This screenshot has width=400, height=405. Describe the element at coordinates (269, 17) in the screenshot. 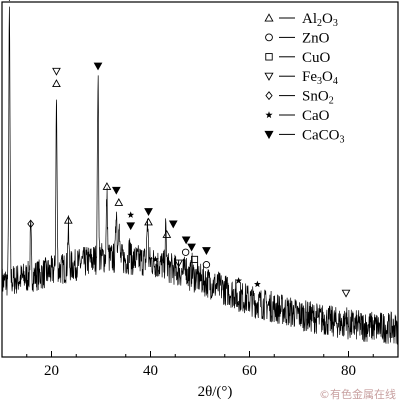

I see `legend-symbol-triangle-up-open` at that location.